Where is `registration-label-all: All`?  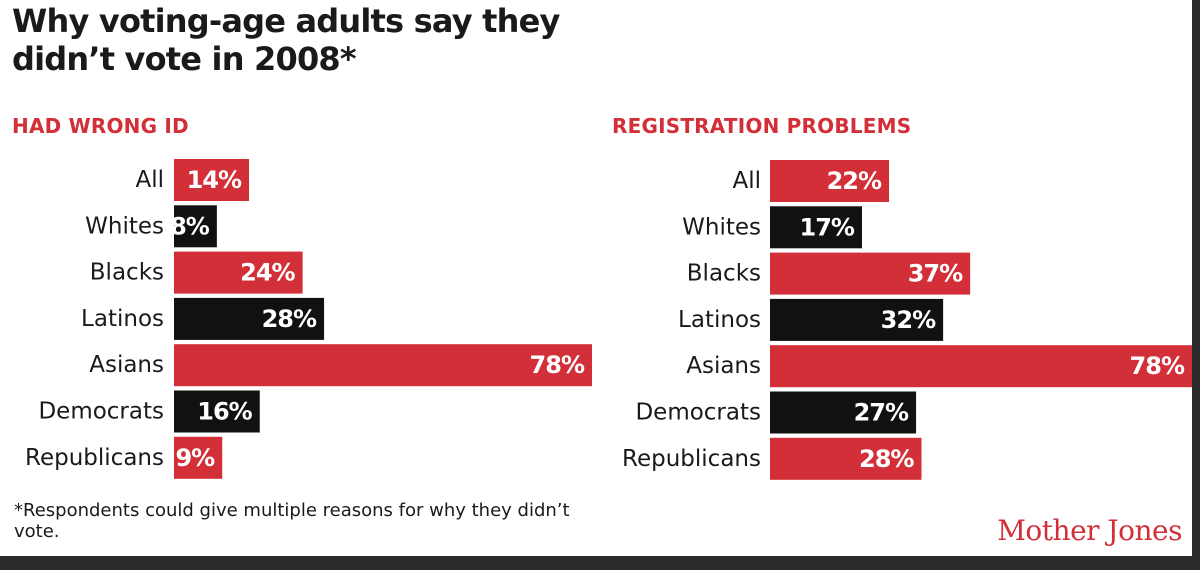
registration-label-all: All is located at coordinates (746, 181).